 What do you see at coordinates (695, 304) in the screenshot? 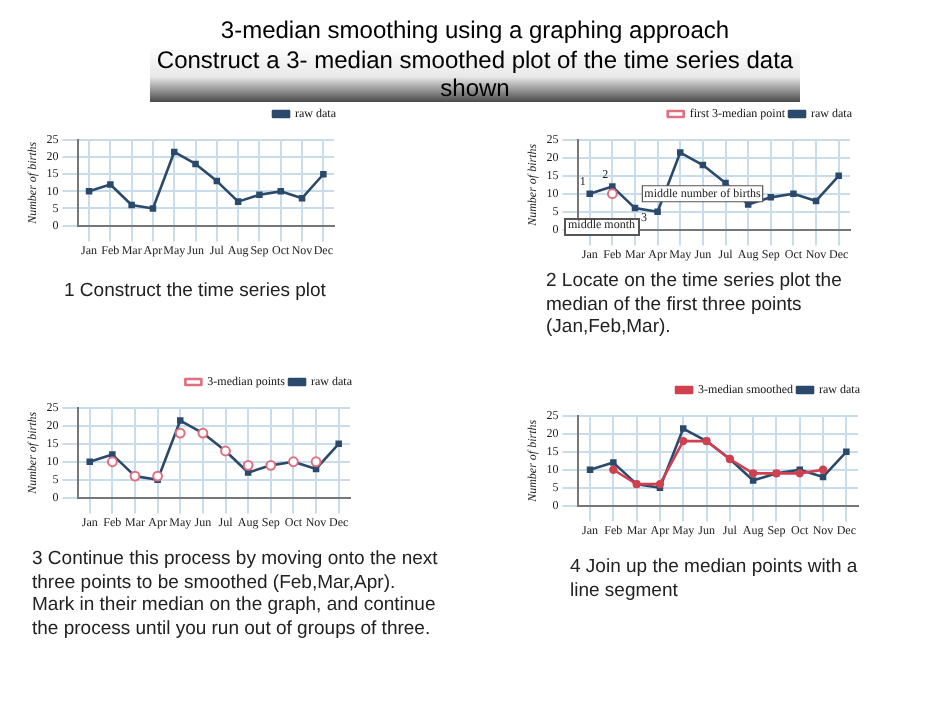
I see `text: 2 Locate on the time series plot the median of the first three points (Jan,Feb,Mar).` at bounding box center [695, 304].